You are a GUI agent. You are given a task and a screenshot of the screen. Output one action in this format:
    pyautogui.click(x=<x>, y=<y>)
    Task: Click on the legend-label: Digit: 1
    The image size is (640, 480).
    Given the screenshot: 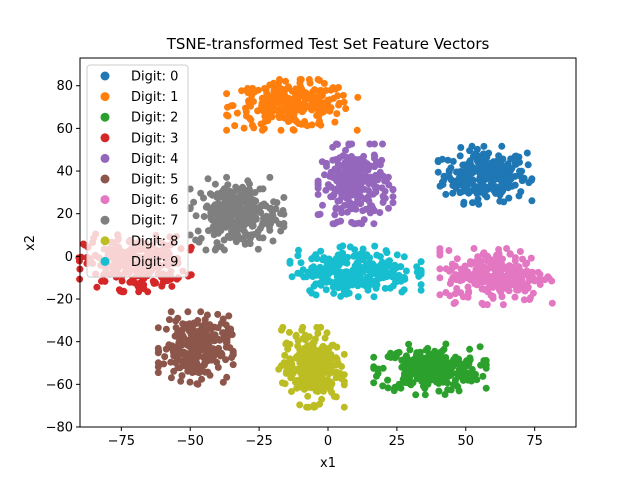 What is the action you would take?
    pyautogui.click(x=154, y=97)
    